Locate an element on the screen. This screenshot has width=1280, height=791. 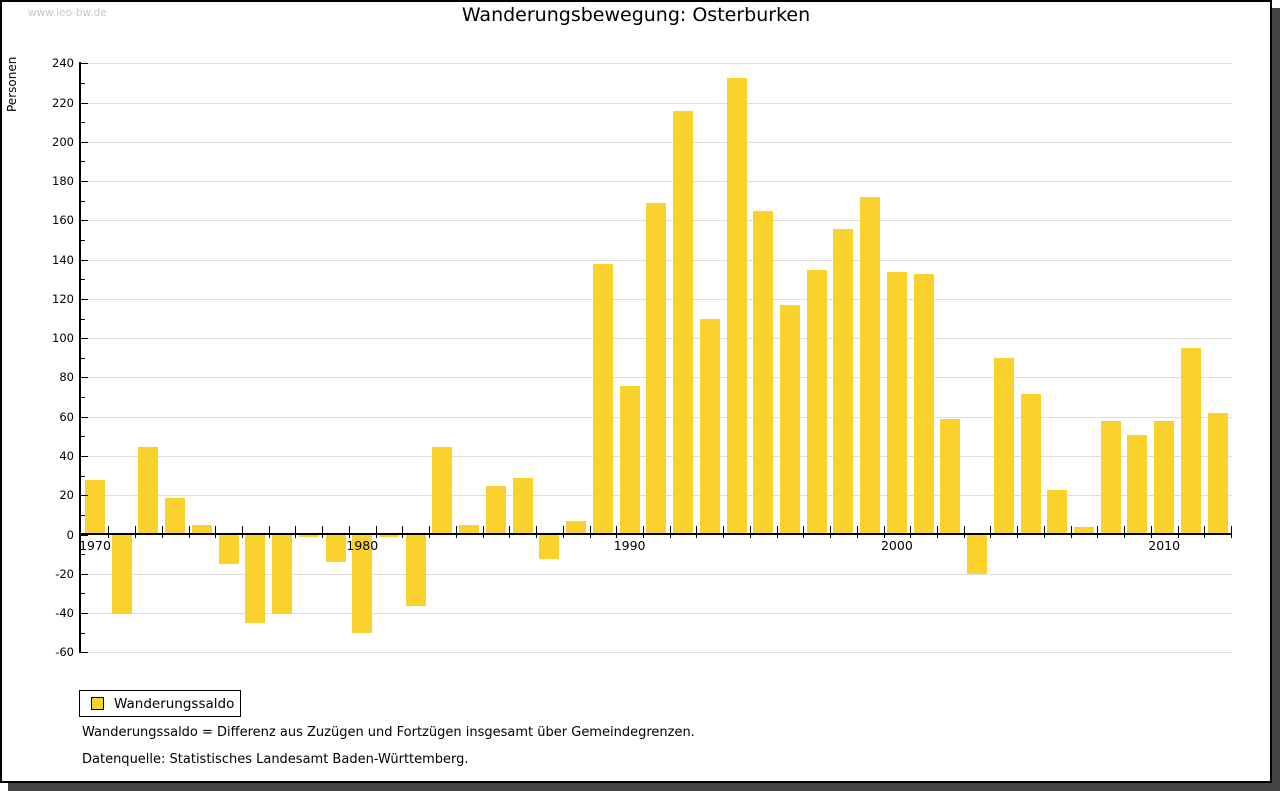
bar-1992 is located at coordinates (683, 321).